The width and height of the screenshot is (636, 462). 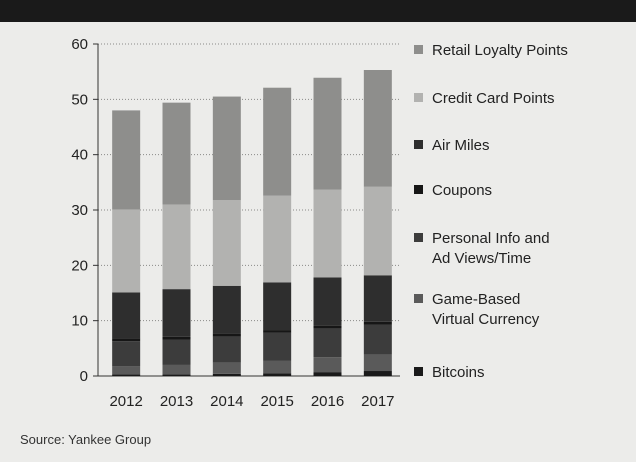 What do you see at coordinates (79, 210) in the screenshot?
I see `y-tick-label: 30` at bounding box center [79, 210].